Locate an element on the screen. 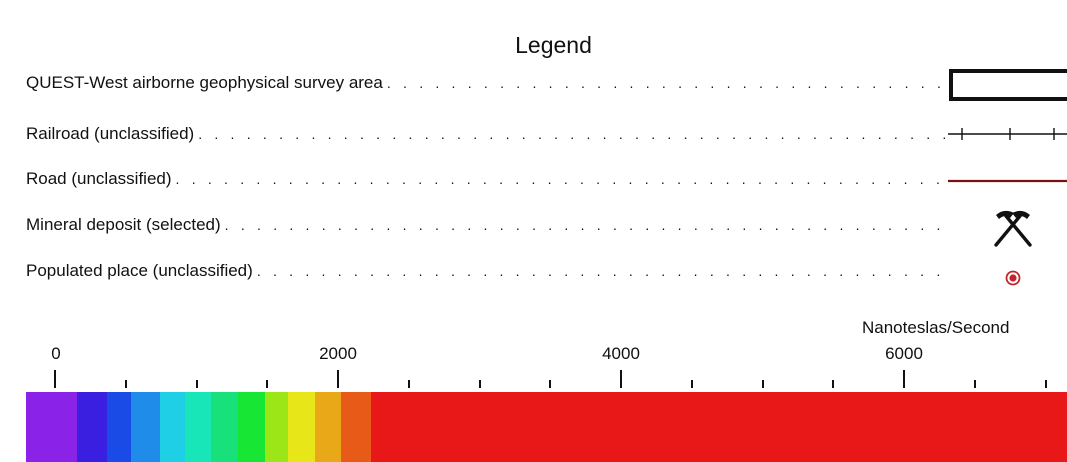 This screenshot has width=1067, height=462. scale-tick-label: 2000 is located at coordinates (338, 353).